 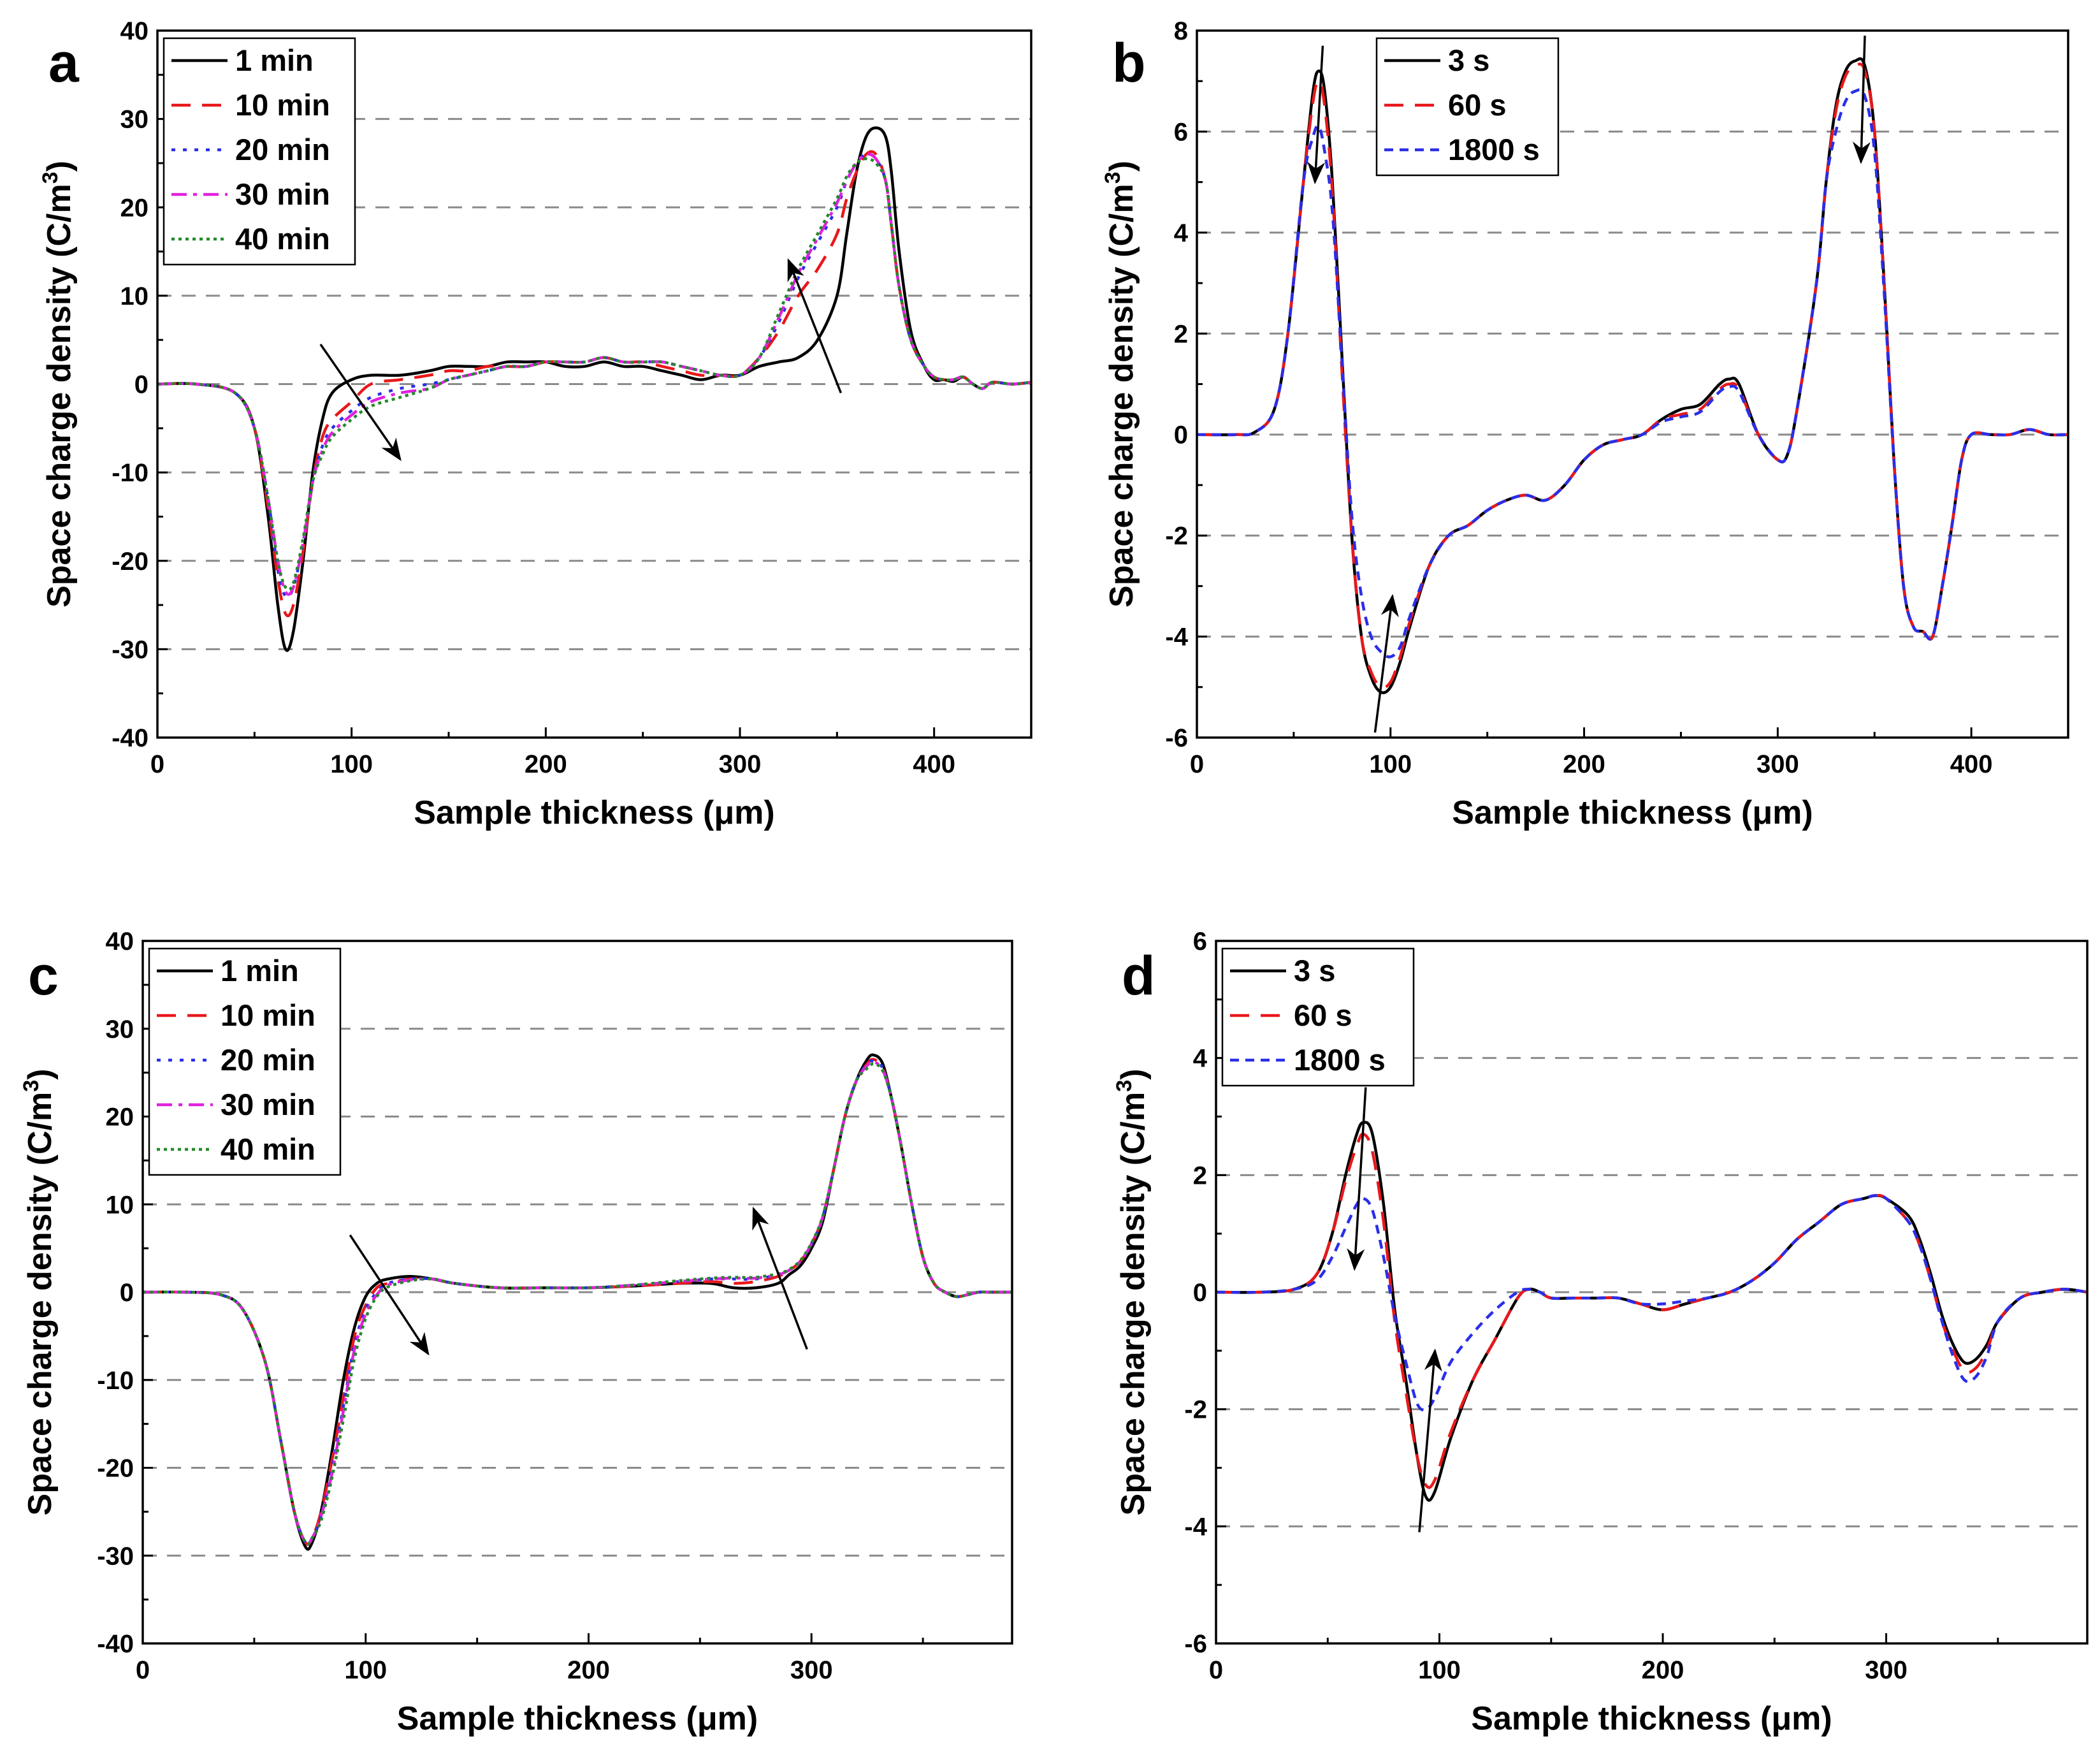 What do you see at coordinates (1129, 63) in the screenshot?
I see `panel-letter: b` at bounding box center [1129, 63].